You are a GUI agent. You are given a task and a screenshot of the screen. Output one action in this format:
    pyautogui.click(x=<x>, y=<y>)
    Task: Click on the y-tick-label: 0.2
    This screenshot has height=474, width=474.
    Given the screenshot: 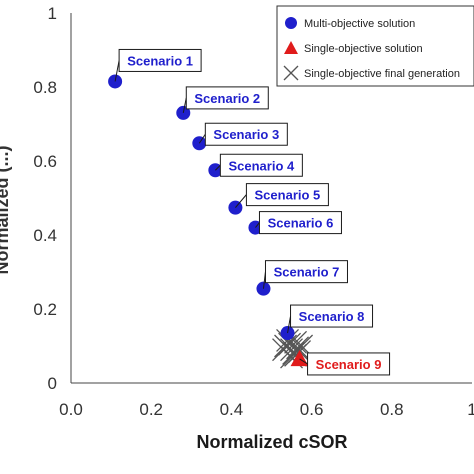 What is the action you would take?
    pyautogui.click(x=45, y=309)
    